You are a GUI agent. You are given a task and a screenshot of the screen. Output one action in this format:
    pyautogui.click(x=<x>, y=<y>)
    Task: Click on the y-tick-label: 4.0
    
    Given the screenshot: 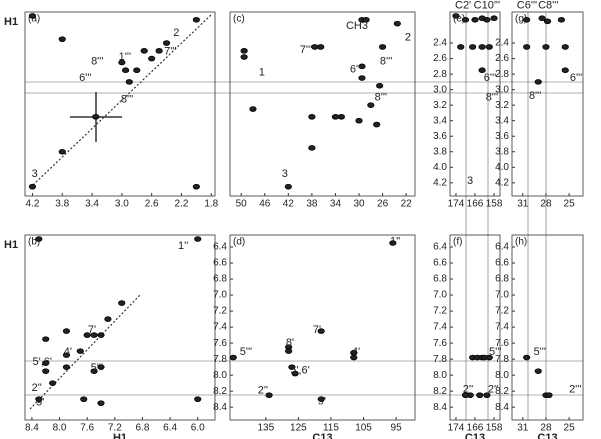 What is the action you would take?
    pyautogui.click(x=440, y=167)
    